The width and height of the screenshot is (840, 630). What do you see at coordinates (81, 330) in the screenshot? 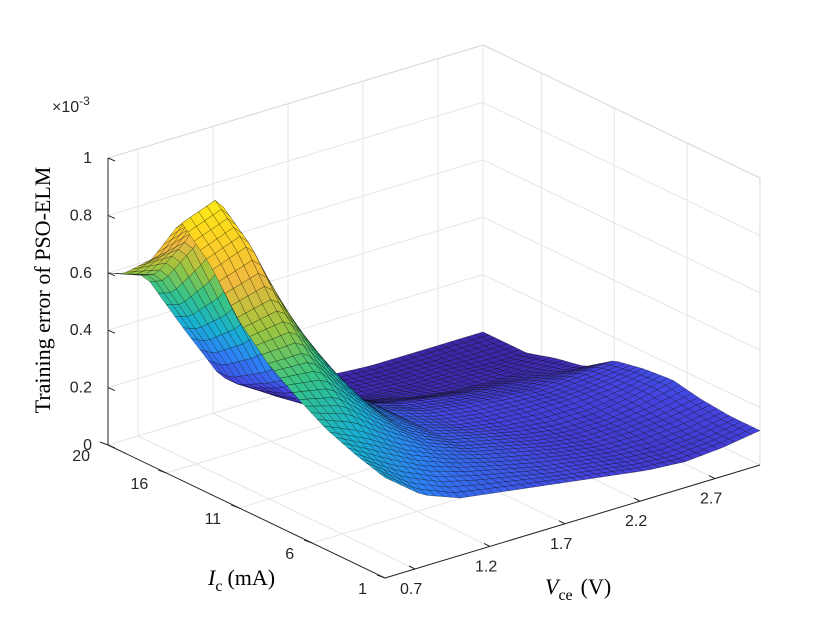
I see `z-tick-label: 0.4` at bounding box center [81, 330].